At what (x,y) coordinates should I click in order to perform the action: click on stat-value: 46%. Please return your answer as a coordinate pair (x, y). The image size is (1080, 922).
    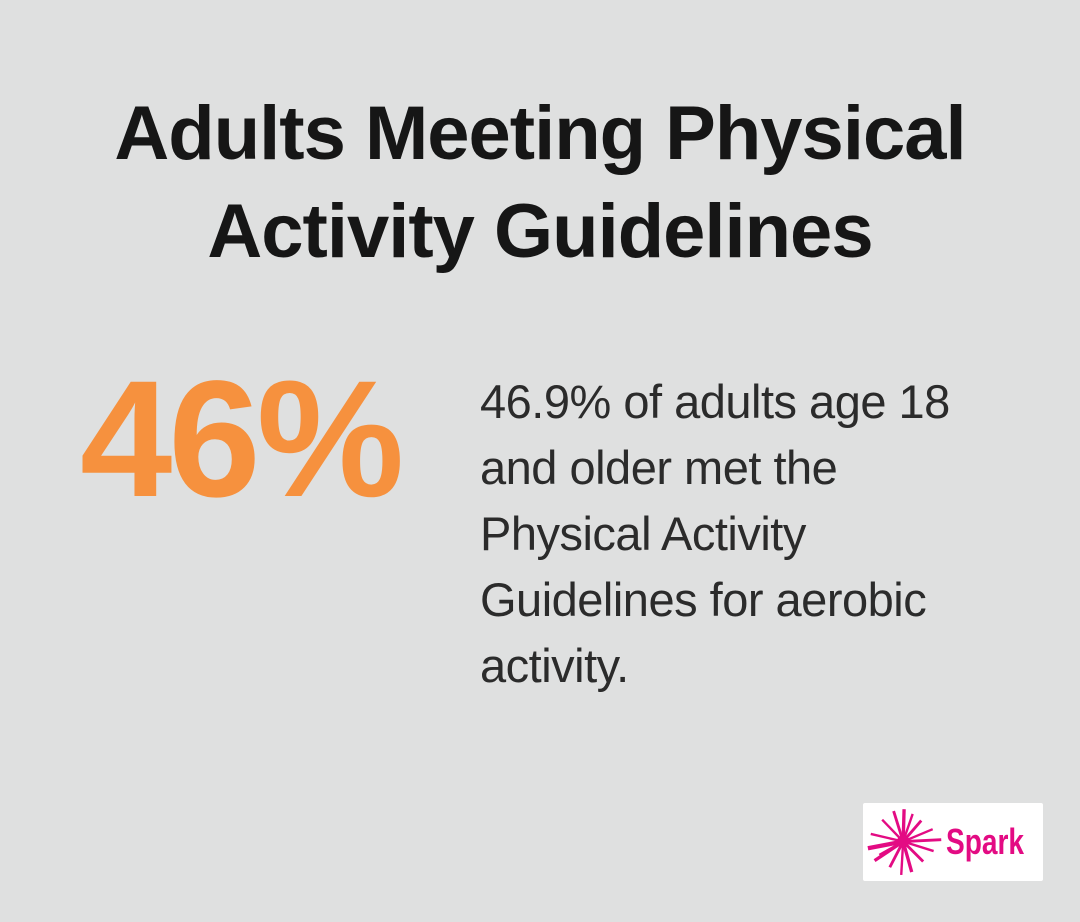
    Looking at the image, I should click on (242, 439).